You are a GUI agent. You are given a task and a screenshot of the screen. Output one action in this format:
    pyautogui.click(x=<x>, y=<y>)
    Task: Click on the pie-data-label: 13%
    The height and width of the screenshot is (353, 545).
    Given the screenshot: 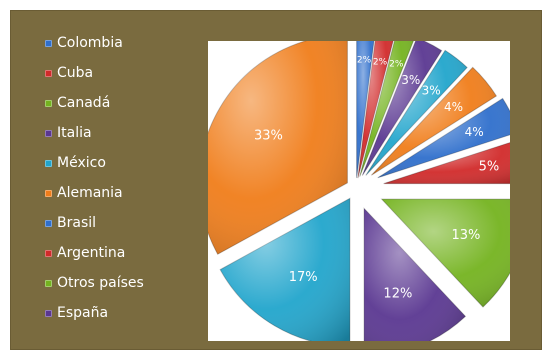 What is the action you would take?
    pyautogui.click(x=465, y=235)
    